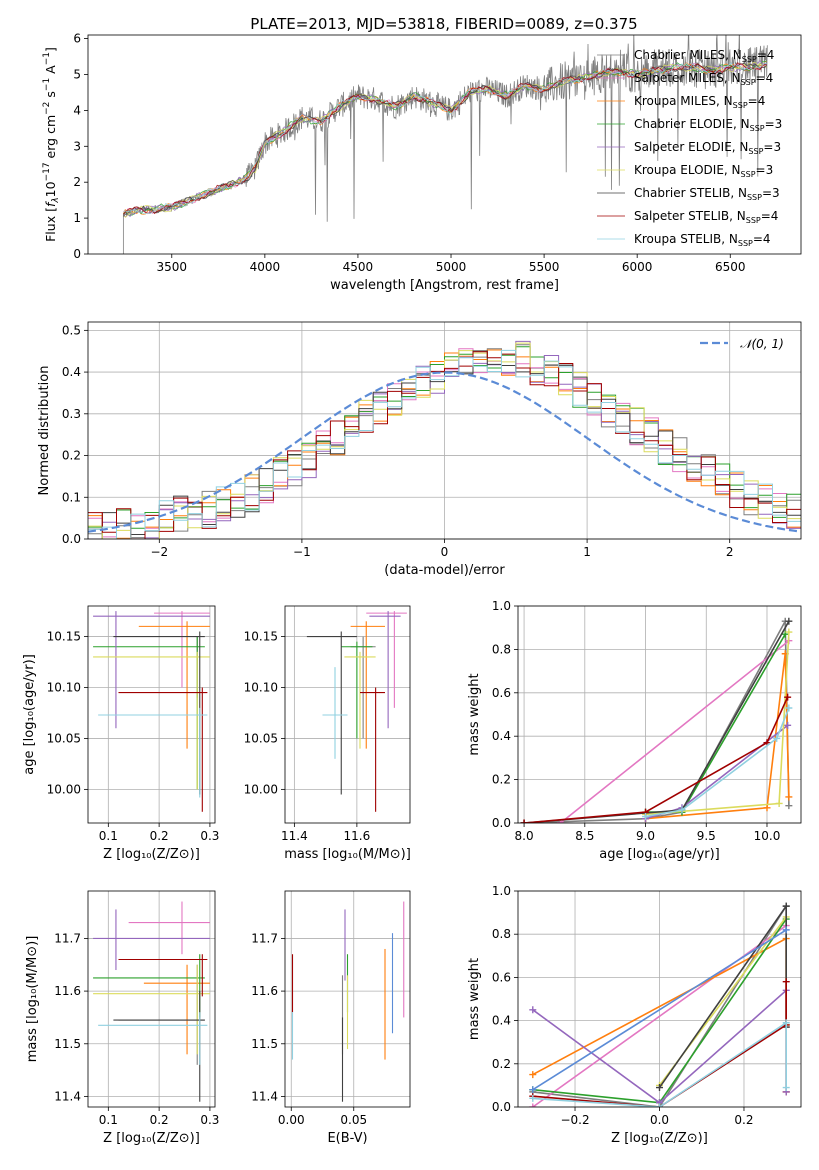 This screenshot has width=819, height=1170. I want to click on spectrum-x-tick-label: 6500, so click(730, 267).